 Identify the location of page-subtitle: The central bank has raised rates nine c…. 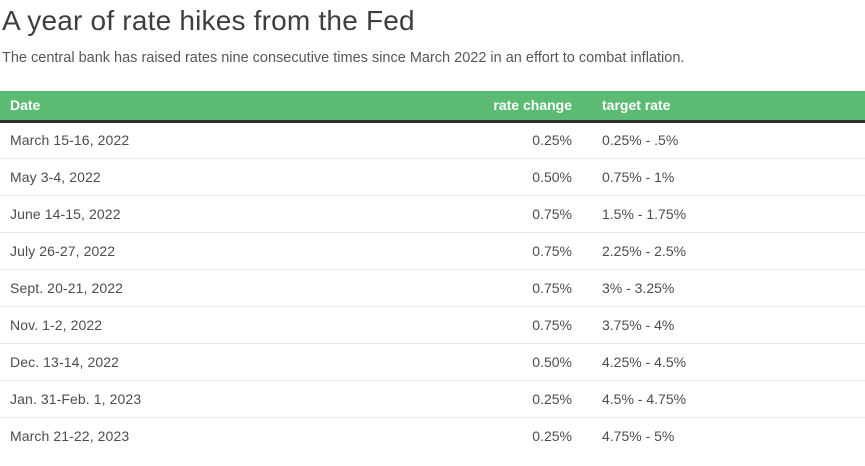
(343, 58).